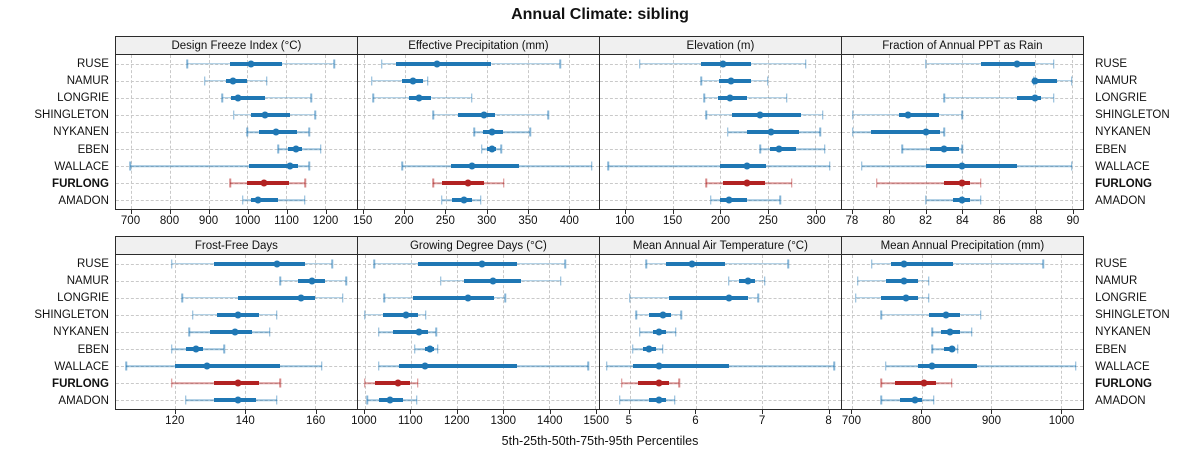 Image resolution: width=1200 pixels, height=475 pixels. I want to click on axis-tick-label: 78, so click(852, 221).